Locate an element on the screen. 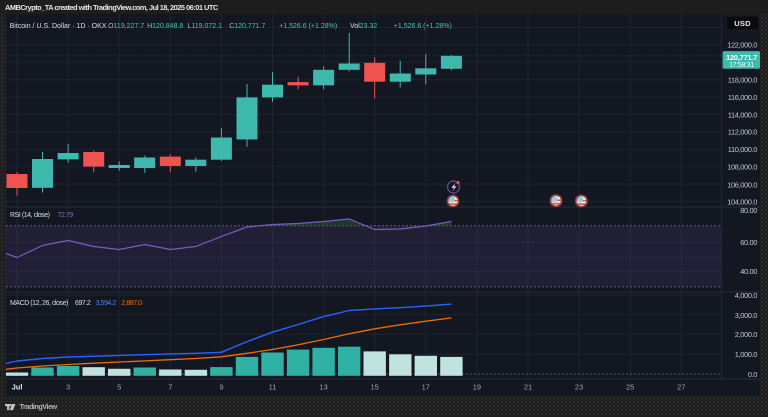  svg-text: 3,000.0 is located at coordinates (746, 315).